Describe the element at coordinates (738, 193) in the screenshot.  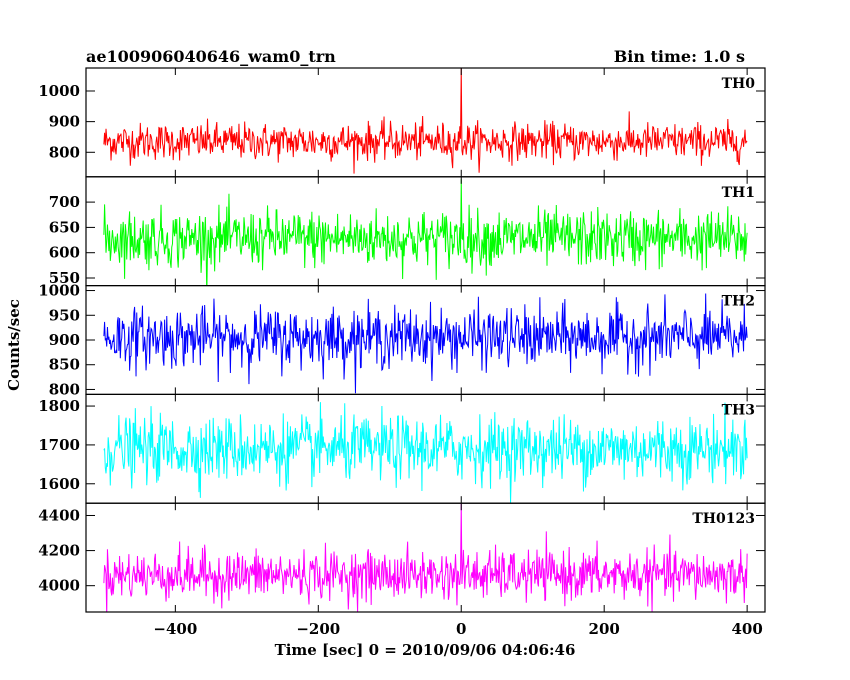
I see `panel-label-th1: TH1` at that location.